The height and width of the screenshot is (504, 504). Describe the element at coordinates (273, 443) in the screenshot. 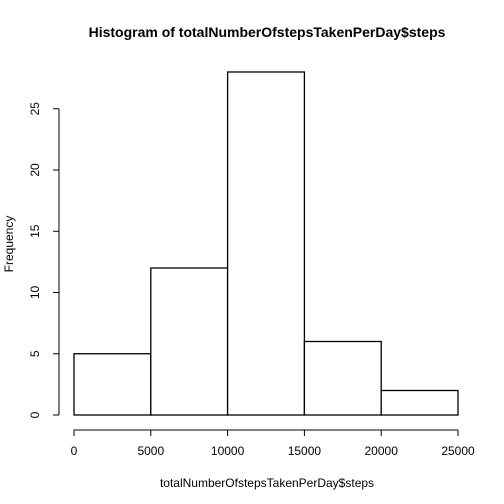

I see `x-axis: 0 5000 10000 15000 20000 25000` at that location.